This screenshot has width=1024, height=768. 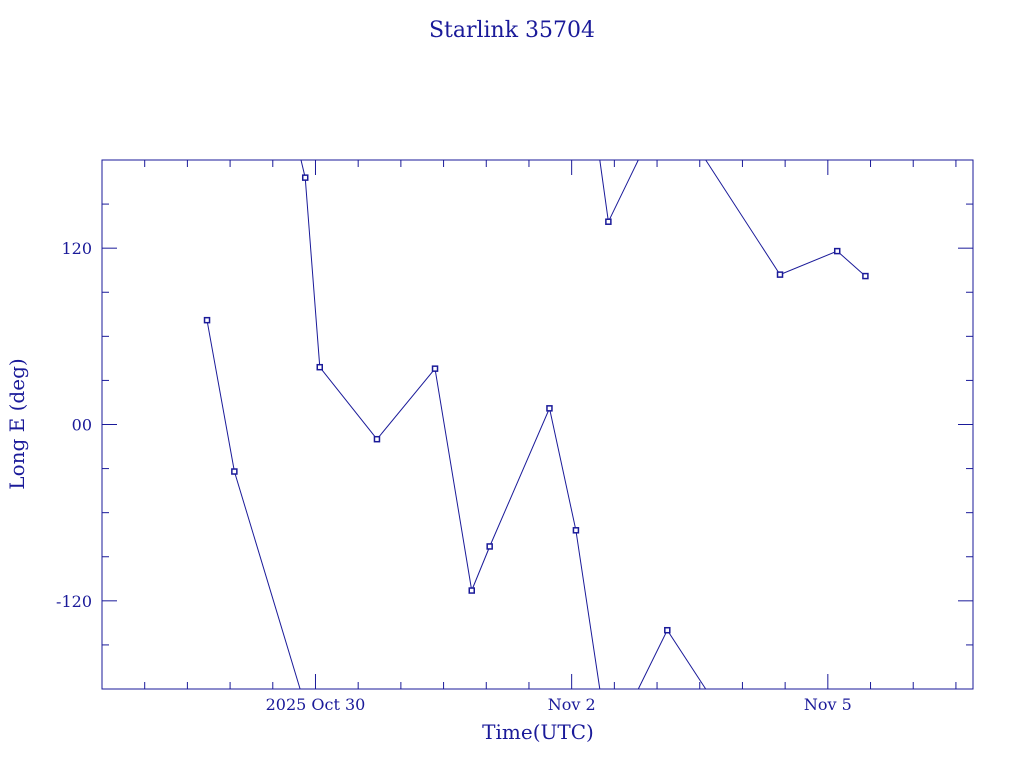 What do you see at coordinates (76, 248) in the screenshot?
I see `y-tick-label: 120` at bounding box center [76, 248].